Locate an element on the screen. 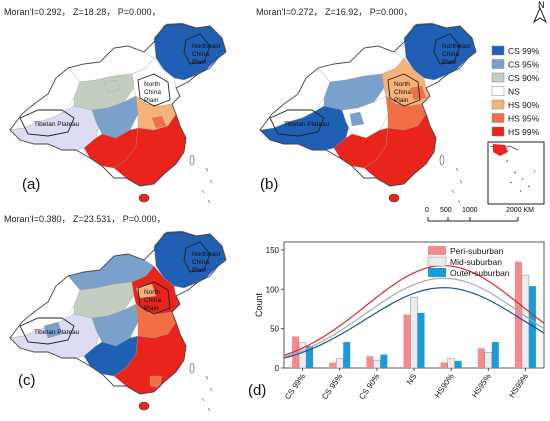 The width and height of the screenshot is (550, 421). moran-stat-c: Moran'I=0.380， Z=23.531， P=0.000， is located at coordinates (85, 219).